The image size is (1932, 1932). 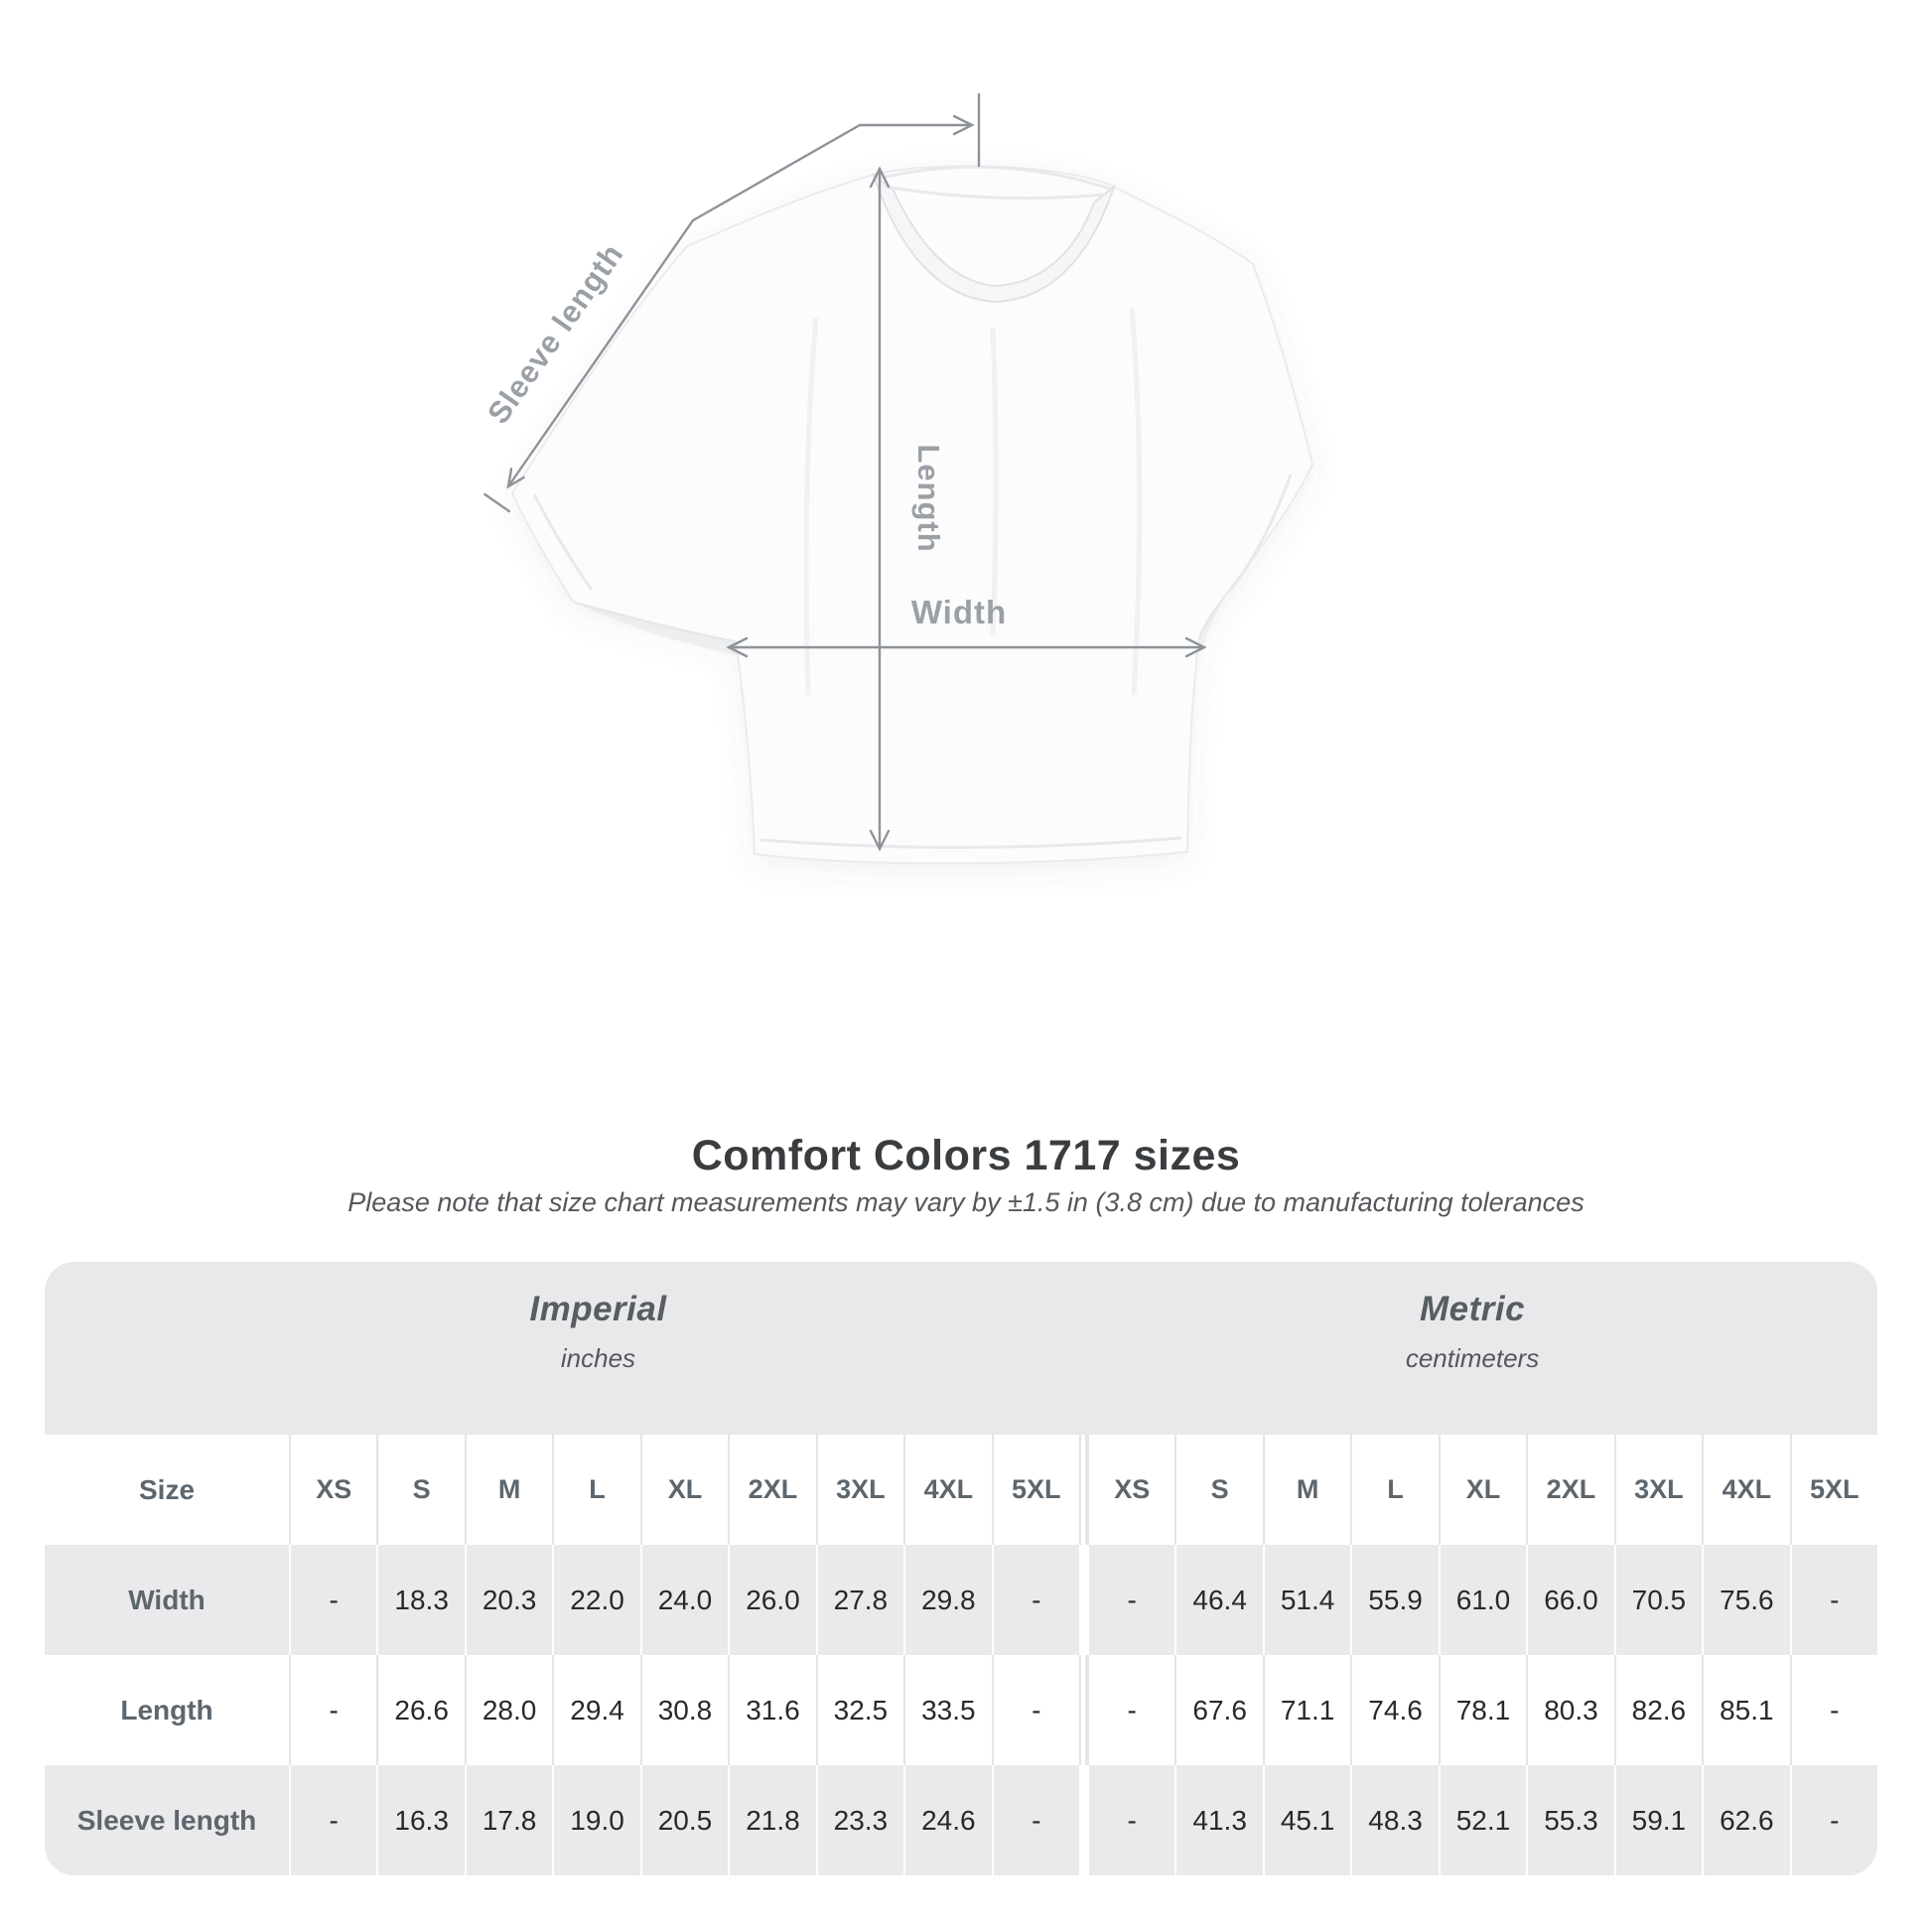 What do you see at coordinates (1306, 1490) in the screenshot?
I see `size-header-metric-m: M` at bounding box center [1306, 1490].